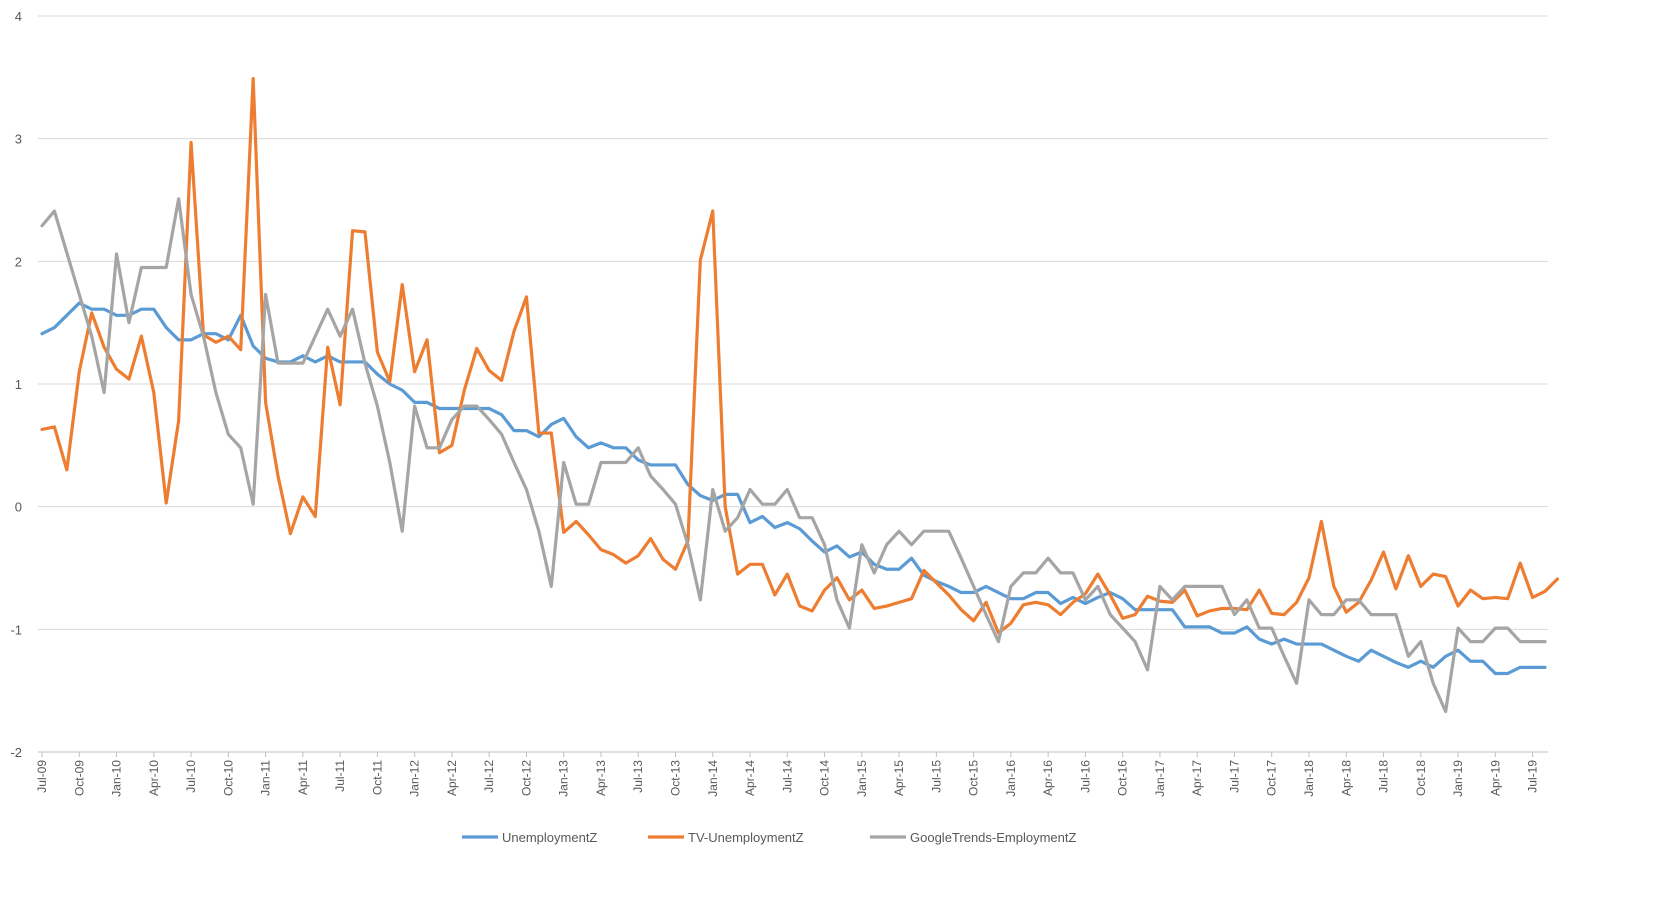 This screenshot has height=909, width=1653. What do you see at coordinates (750, 778) in the screenshot?
I see `x-tick-label: Apr-14` at bounding box center [750, 778].